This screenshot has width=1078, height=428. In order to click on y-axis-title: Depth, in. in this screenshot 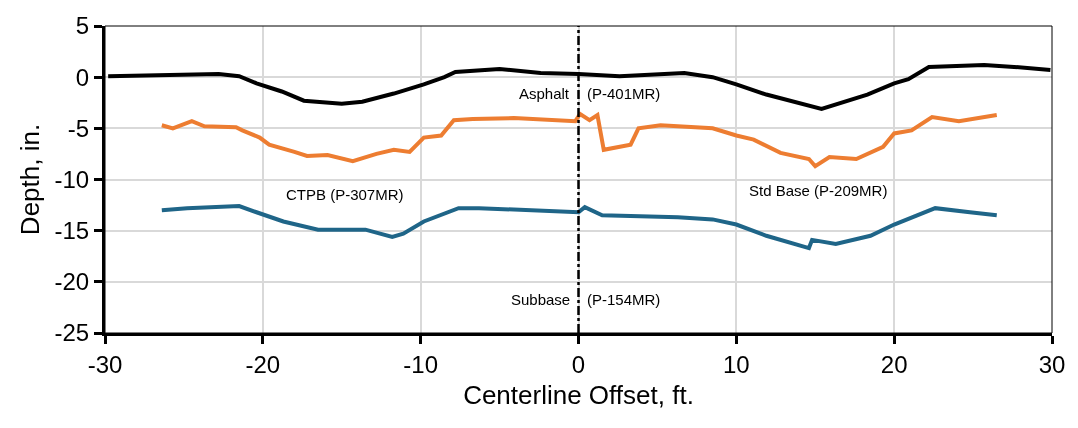, I will do `click(29, 179)`.